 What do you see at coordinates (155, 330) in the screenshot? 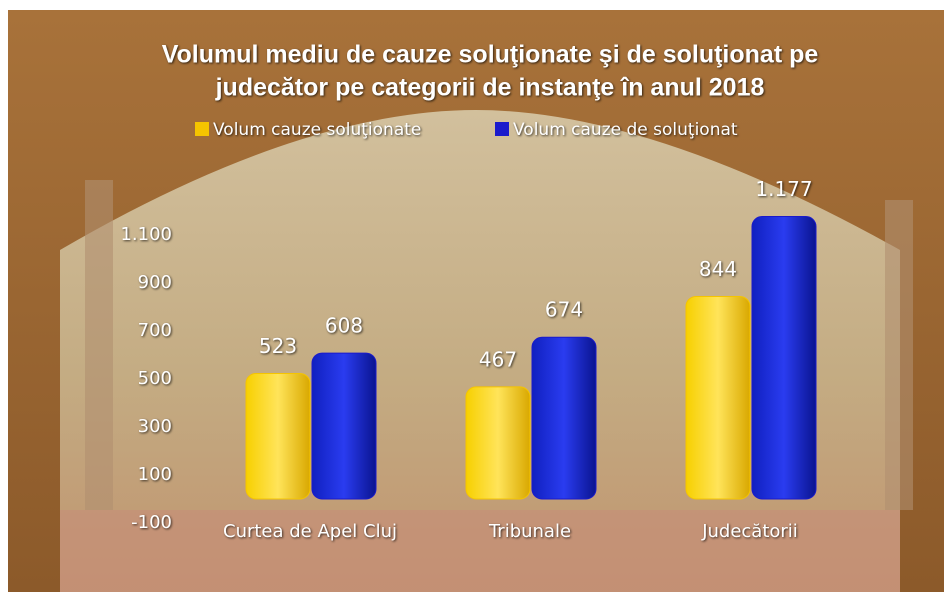
I see `y-tick-label: 700` at bounding box center [155, 330].